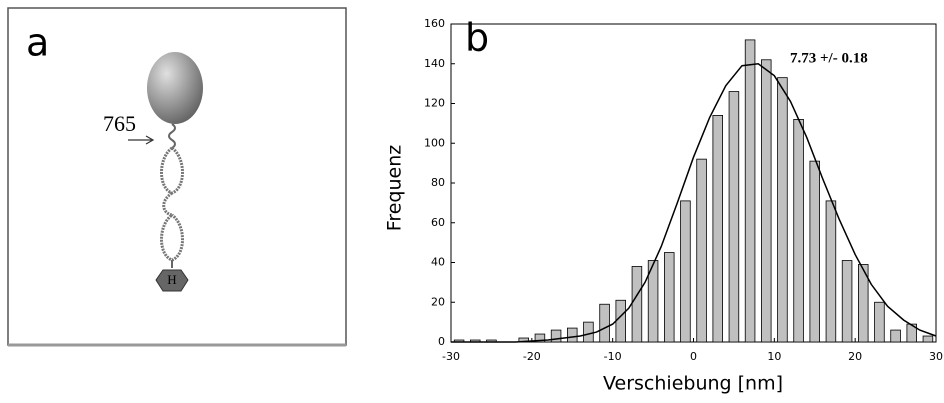 This screenshot has height=403, width=944. What do you see at coordinates (434, 142) in the screenshot?
I see `y-tick-label: 100` at bounding box center [434, 142].